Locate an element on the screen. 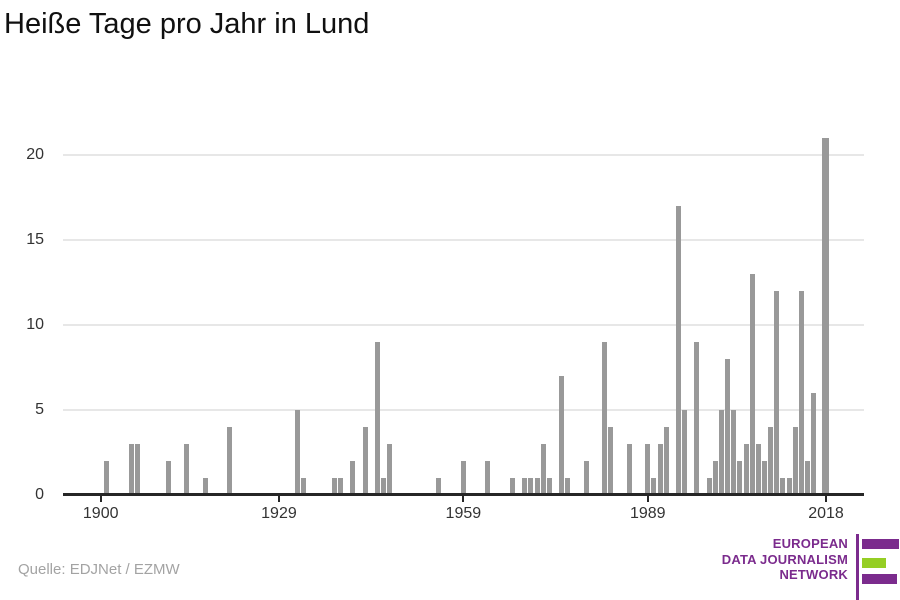 Image resolution: width=900 pixels, height=600 pixels. bar-1979 is located at coordinates (586, 477).